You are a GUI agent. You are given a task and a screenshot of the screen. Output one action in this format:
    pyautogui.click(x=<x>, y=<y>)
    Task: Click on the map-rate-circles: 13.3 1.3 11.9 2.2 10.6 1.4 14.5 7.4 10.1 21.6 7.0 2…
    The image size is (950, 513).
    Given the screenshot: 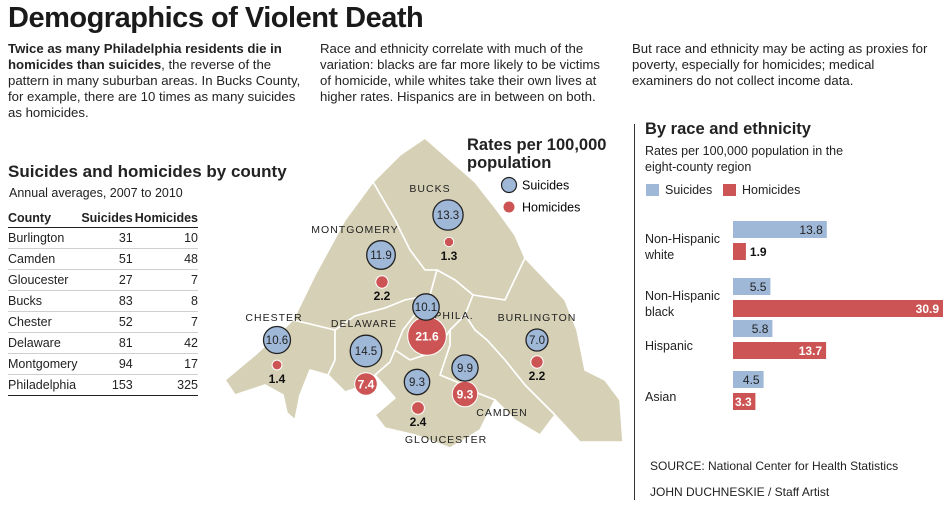 What is the action you would take?
    pyautogui.click(x=405, y=314)
    